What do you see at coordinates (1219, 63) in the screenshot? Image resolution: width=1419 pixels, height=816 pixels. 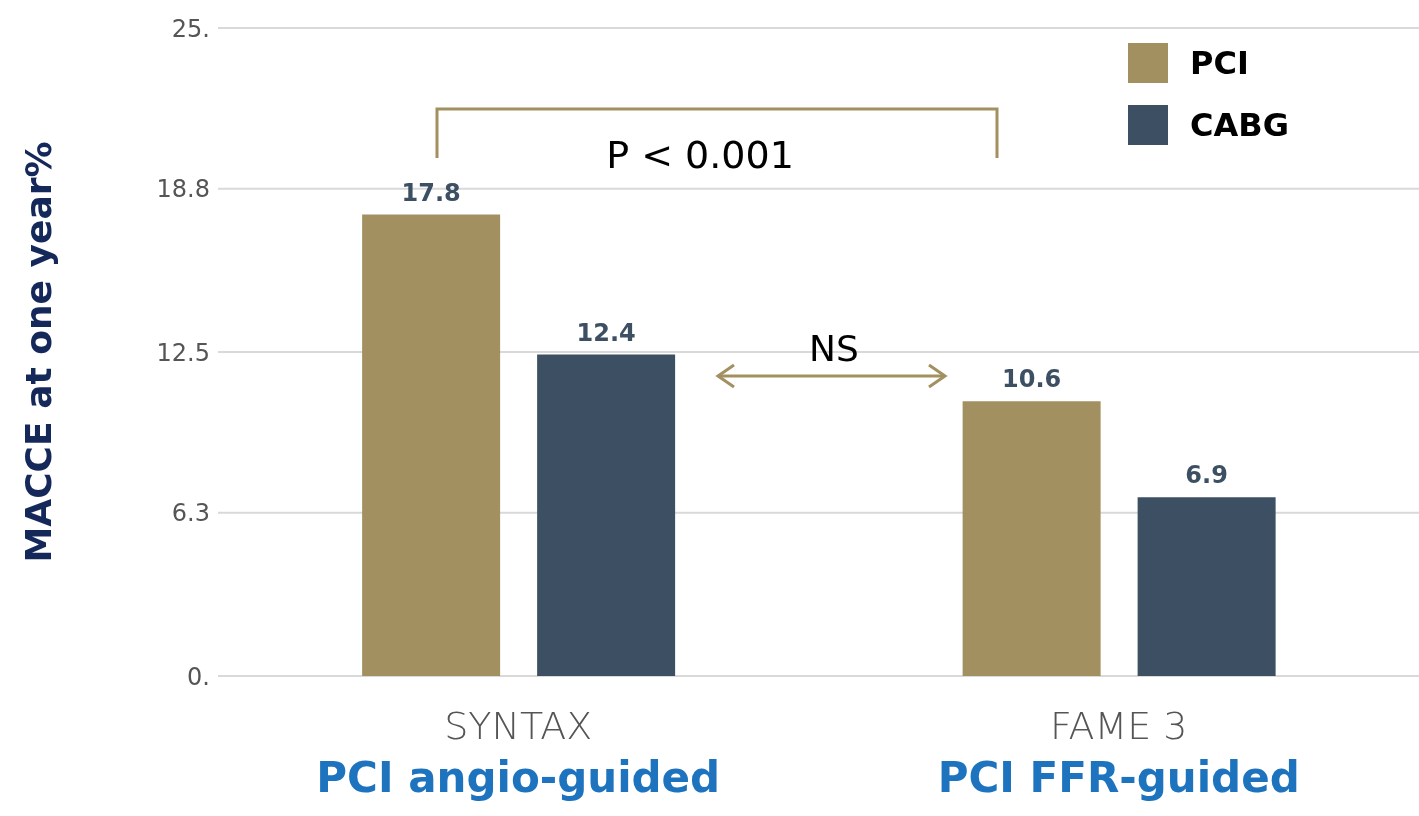 I see `legend-label: PCI` at bounding box center [1219, 63].